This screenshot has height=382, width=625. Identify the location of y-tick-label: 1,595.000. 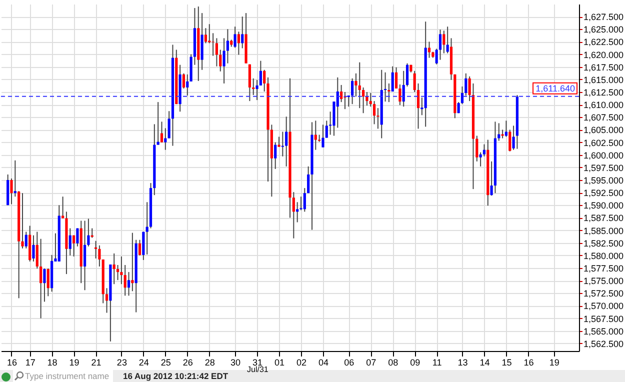
(604, 181).